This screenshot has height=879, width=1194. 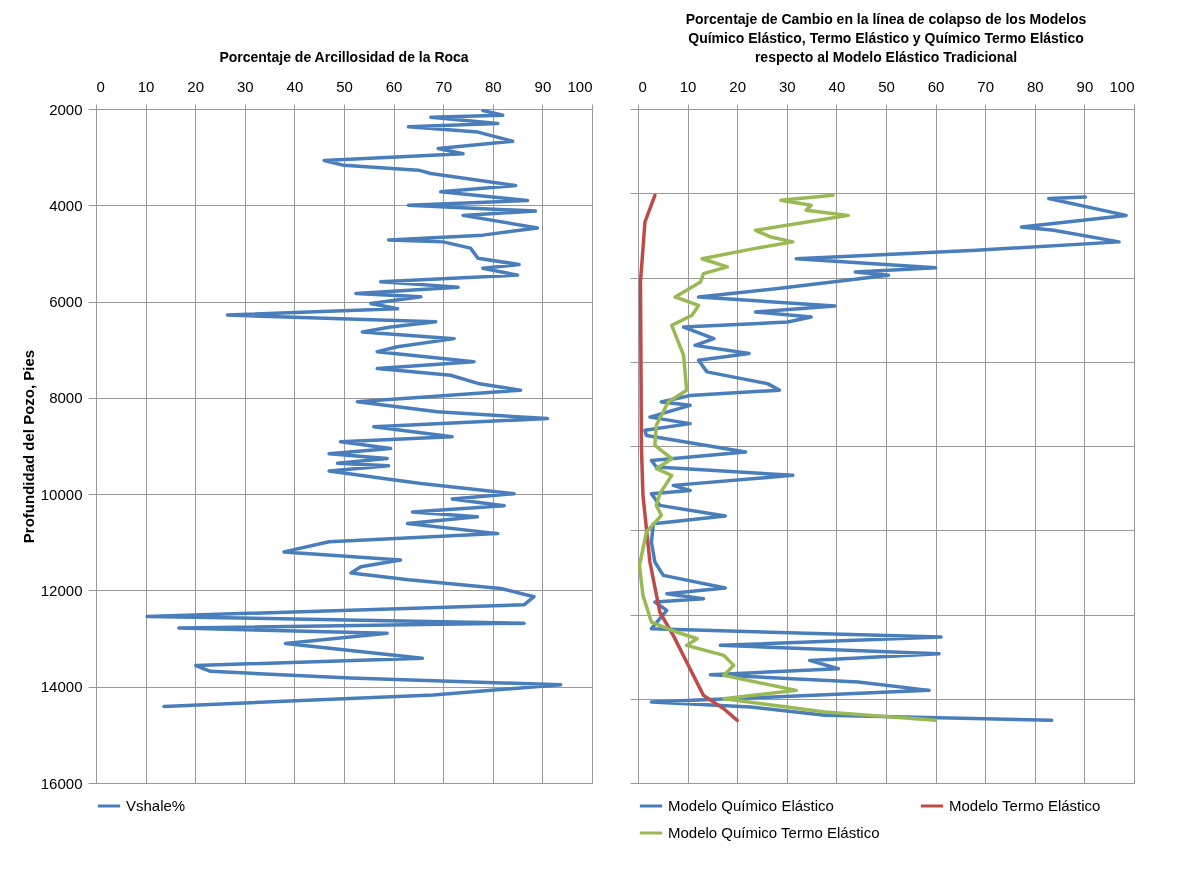 I want to click on y-tick-label: 4000, so click(x=66, y=205).